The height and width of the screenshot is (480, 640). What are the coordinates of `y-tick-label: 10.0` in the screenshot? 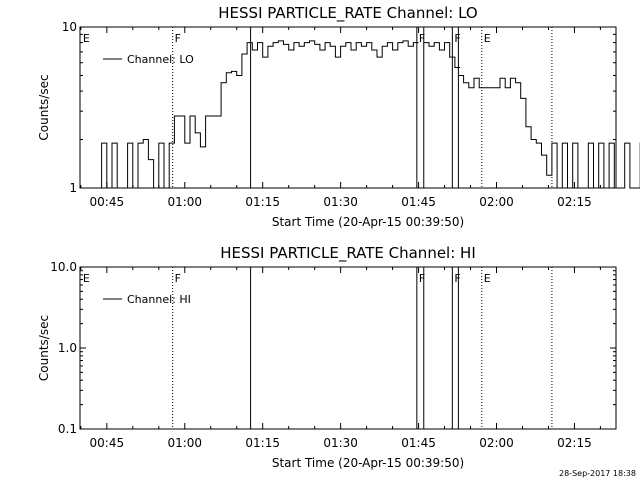 It's located at (63, 267).